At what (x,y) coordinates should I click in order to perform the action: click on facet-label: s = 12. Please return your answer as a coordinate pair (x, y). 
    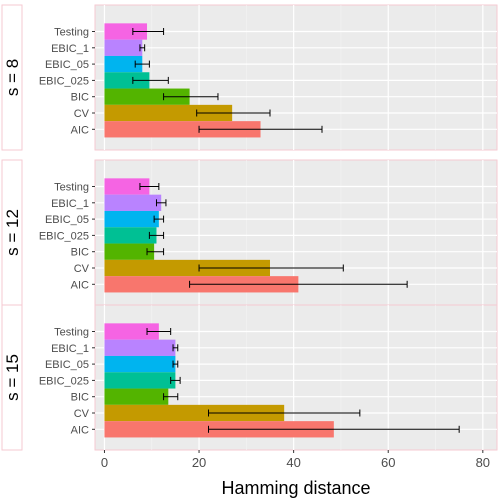
    Looking at the image, I should click on (12, 232).